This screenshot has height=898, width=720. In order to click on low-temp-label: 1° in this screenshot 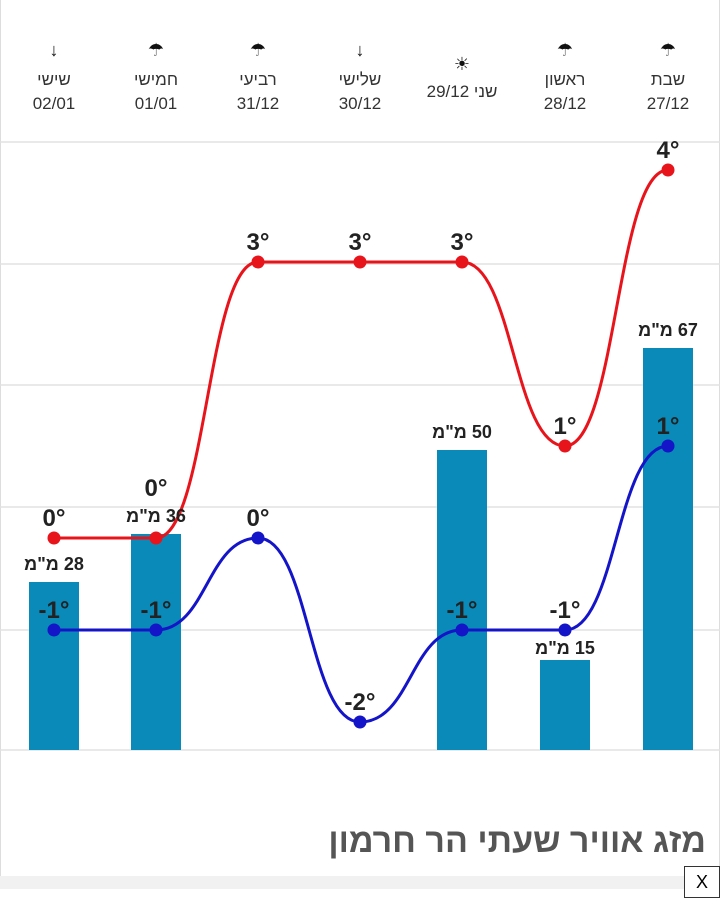, I will do `click(668, 426)`.